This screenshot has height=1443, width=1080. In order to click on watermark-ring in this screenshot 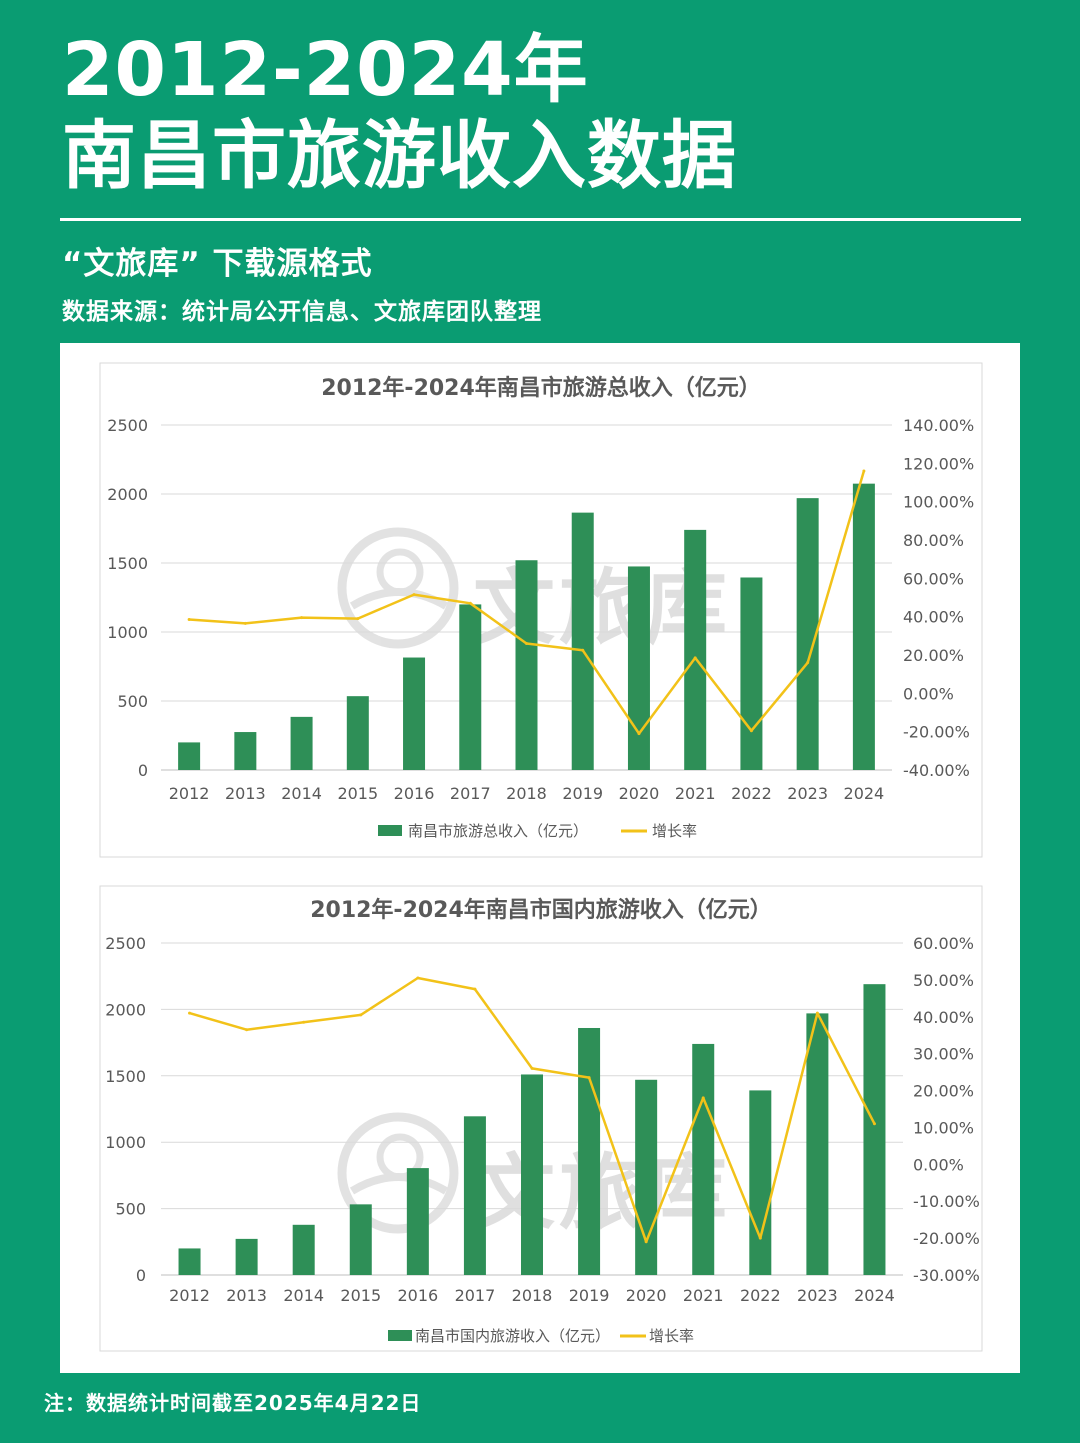, I will do `click(398, 588)`.